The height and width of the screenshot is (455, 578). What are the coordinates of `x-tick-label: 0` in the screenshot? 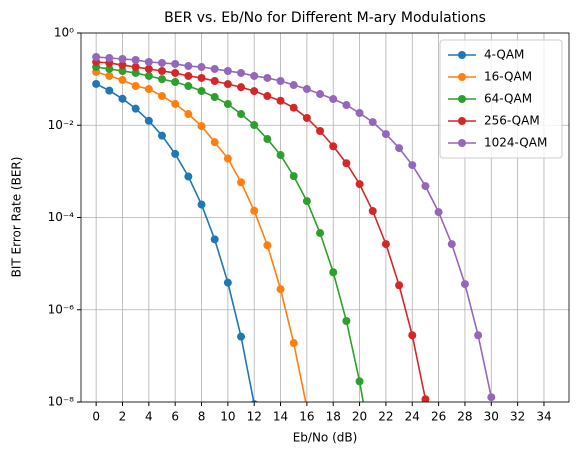 It's located at (96, 417).